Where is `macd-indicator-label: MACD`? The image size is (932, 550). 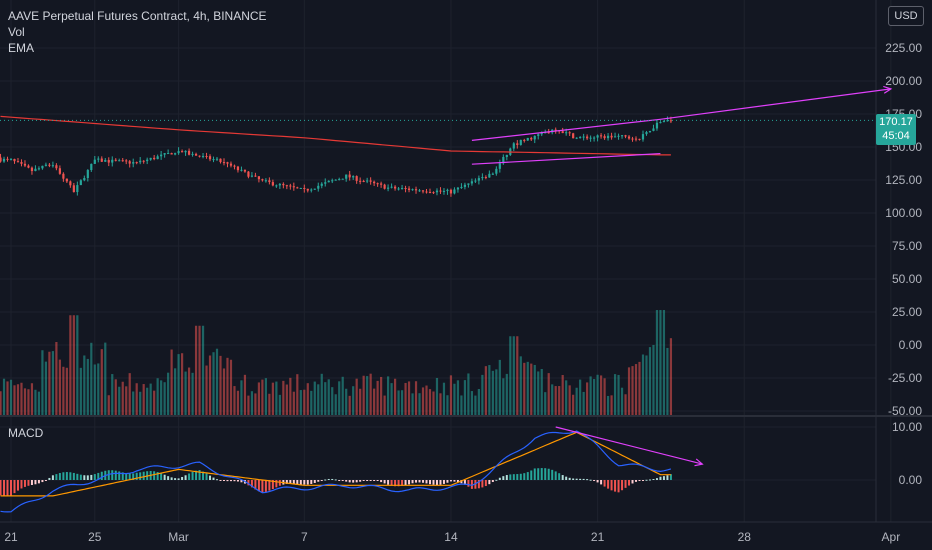
macd-indicator-label: MACD is located at coordinates (26, 433).